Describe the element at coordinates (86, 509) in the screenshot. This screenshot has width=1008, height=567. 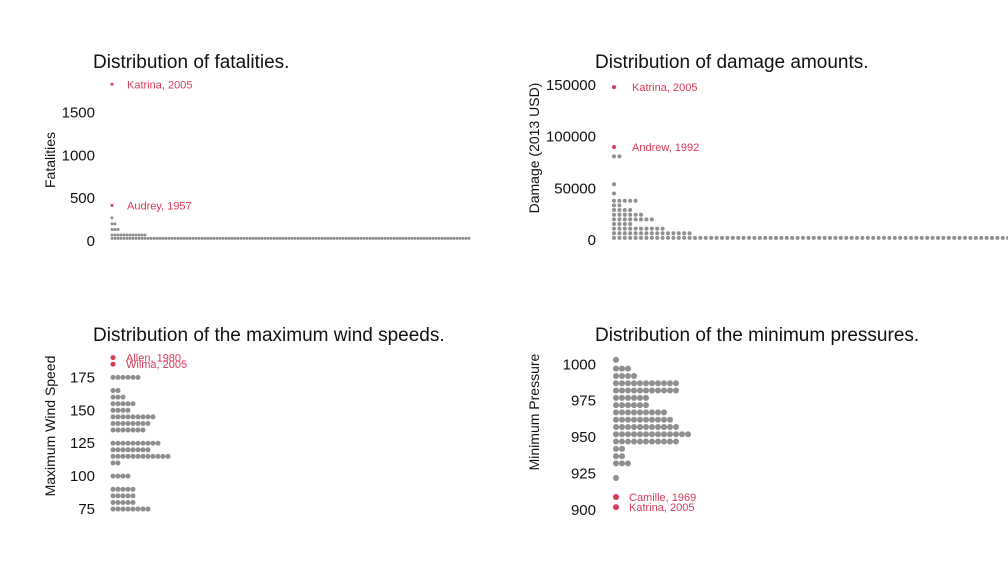
I see `y-tick-label: 75` at that location.